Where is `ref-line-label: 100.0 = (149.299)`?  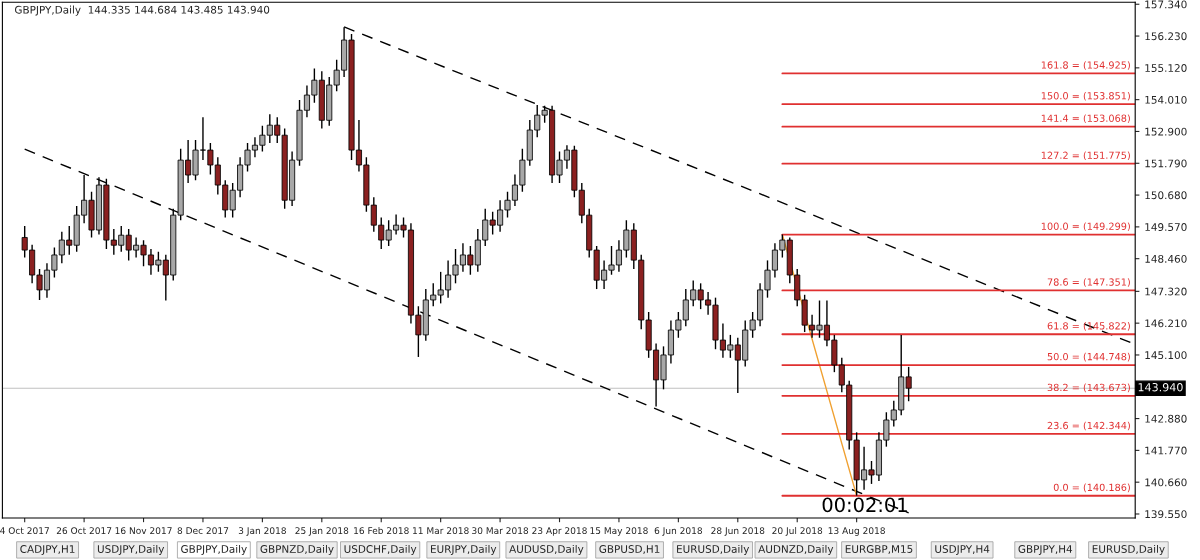
ref-line-label: 100.0 = (149.299) is located at coordinates (1085, 227).